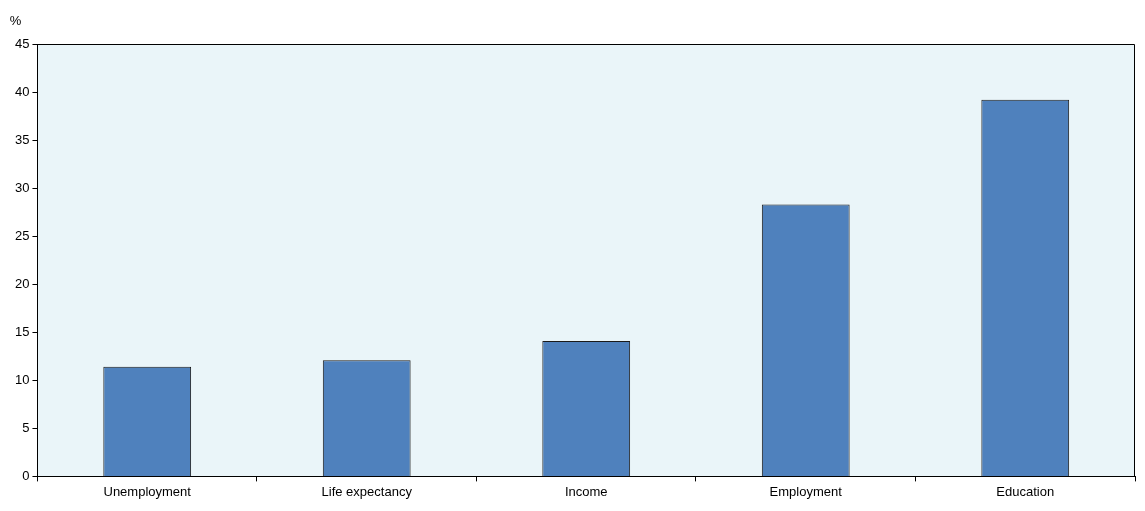 The height and width of the screenshot is (511, 1145). Describe the element at coordinates (22, 187) in the screenshot. I see `y-tick-label: 30` at that location.